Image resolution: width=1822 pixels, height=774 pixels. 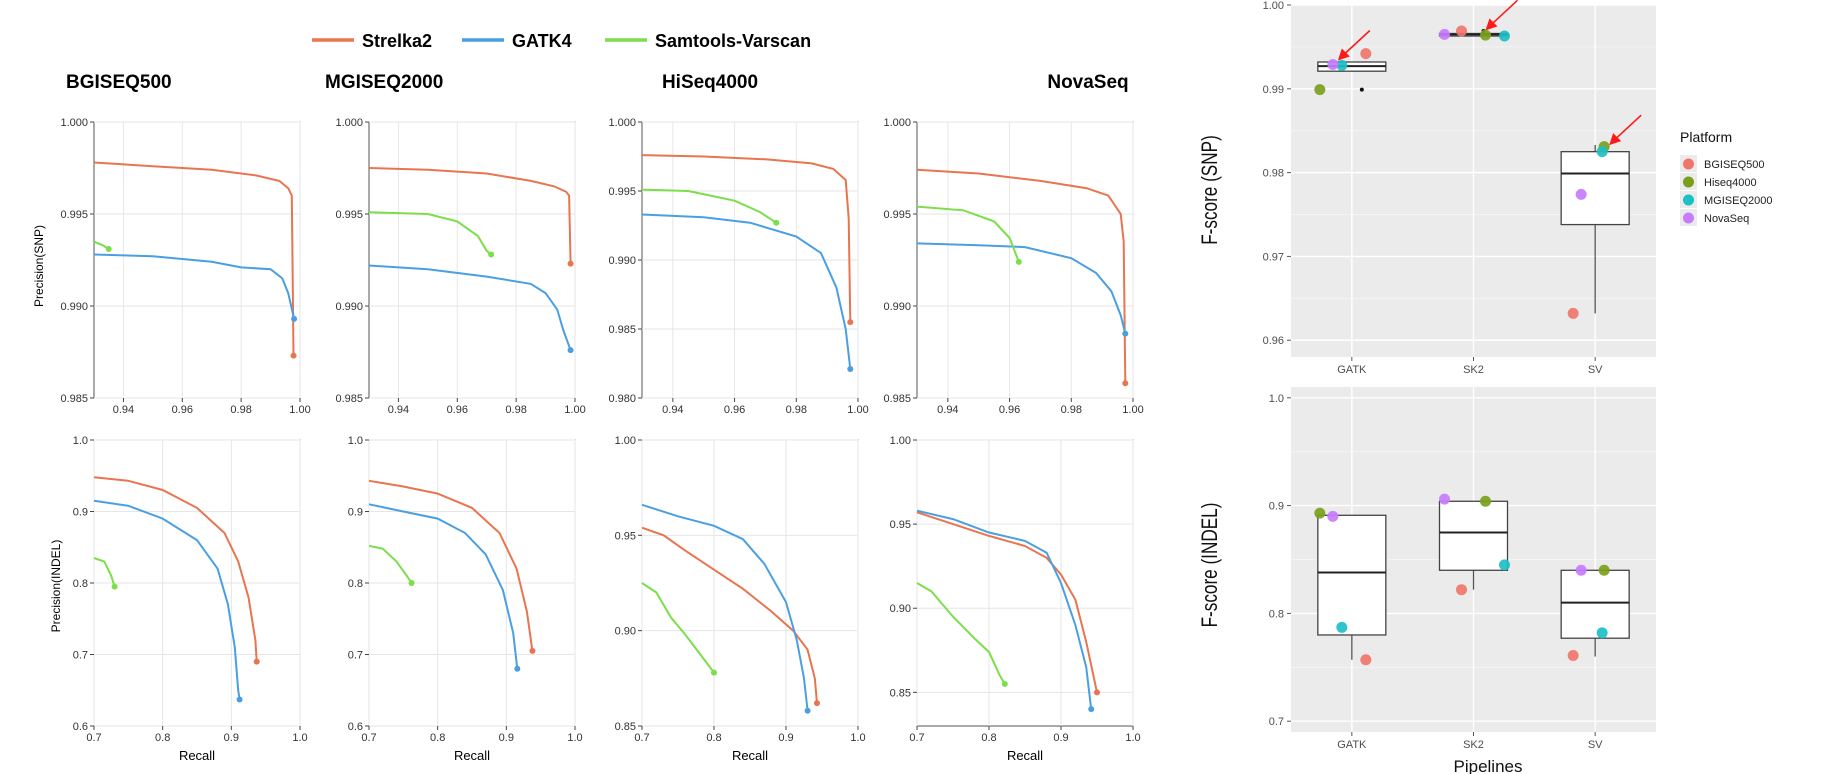 What do you see at coordinates (1273, 257) in the screenshot?
I see `y-tick-label: 0.97` at bounding box center [1273, 257].